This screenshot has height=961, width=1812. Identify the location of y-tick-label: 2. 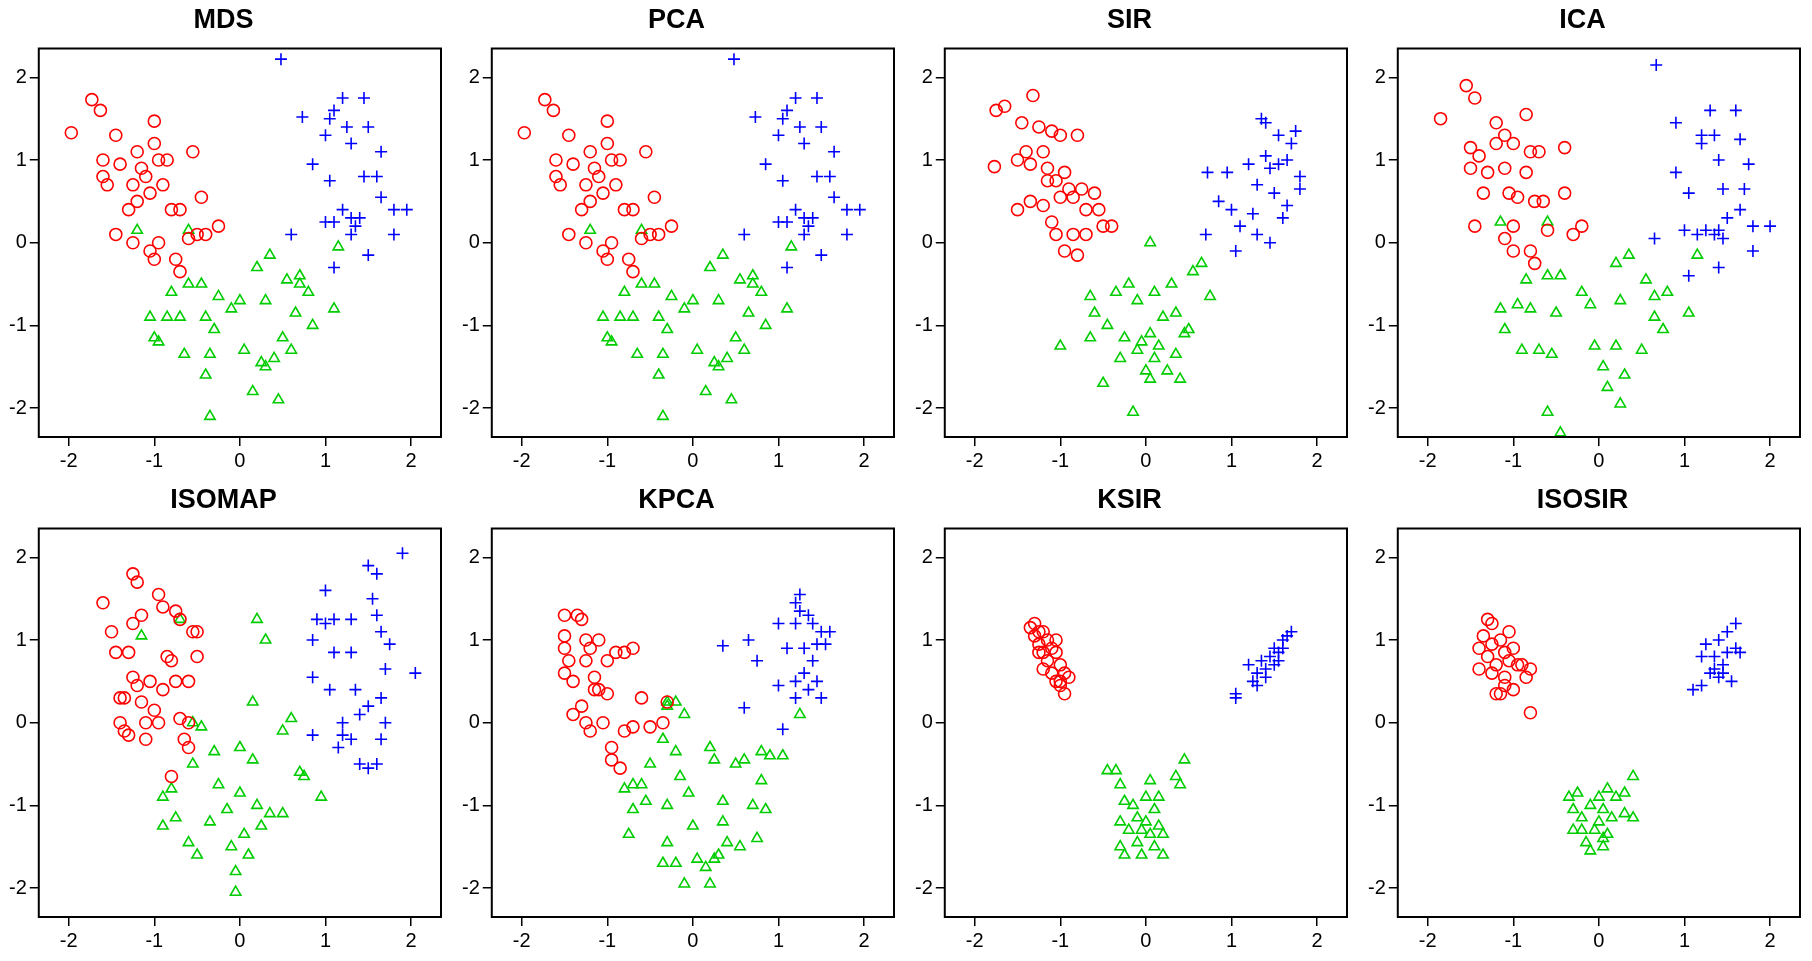
(21, 75).